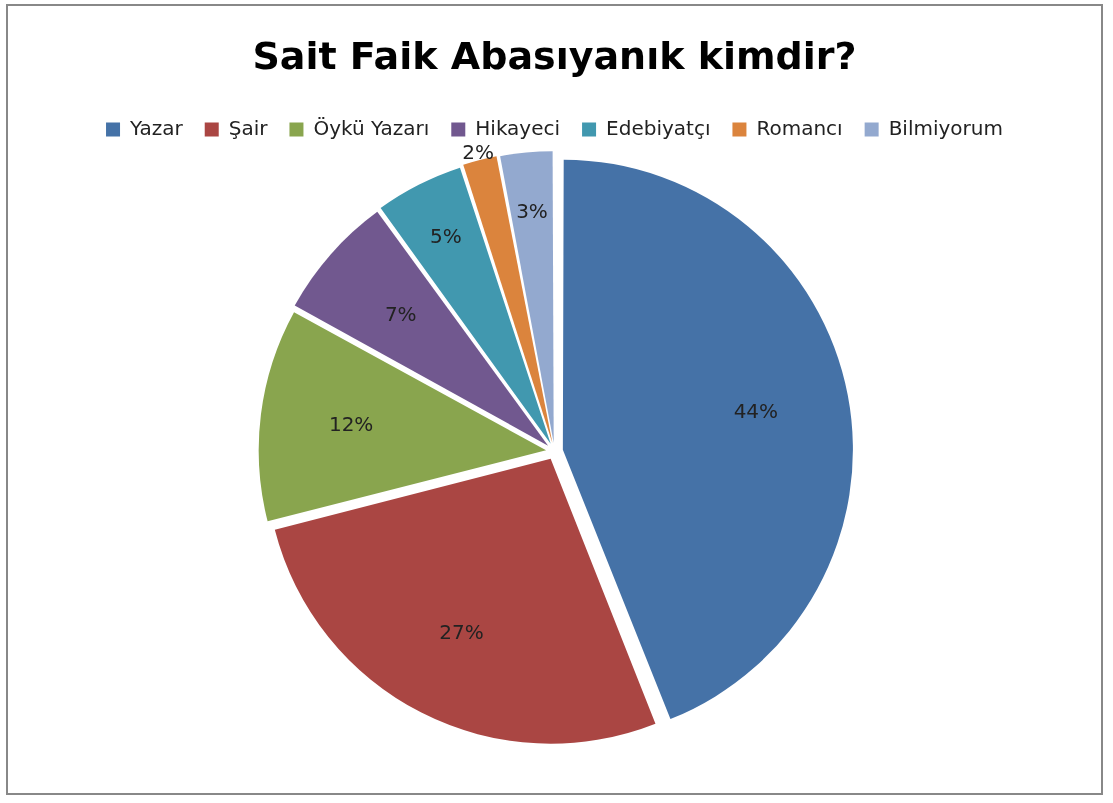  What do you see at coordinates (461, 632) in the screenshot?
I see `data-label: 27%` at bounding box center [461, 632].